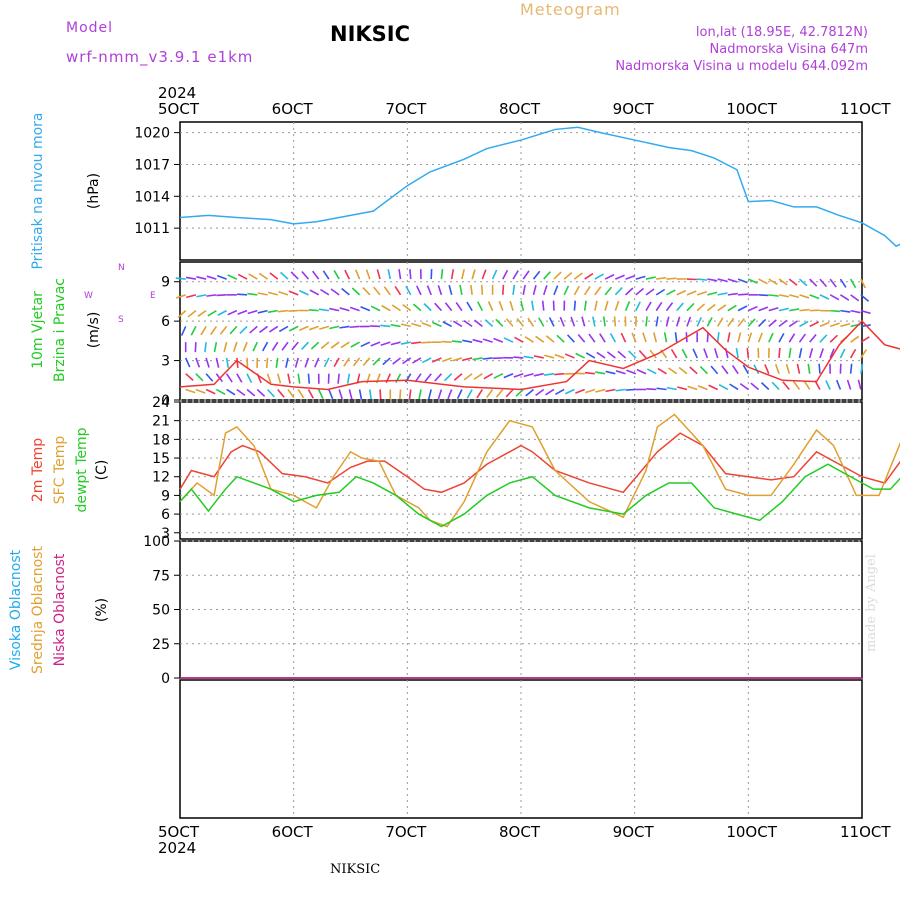  What do you see at coordinates (177, 93) in the screenshot?
I see `year-top: 2024` at bounding box center [177, 93].